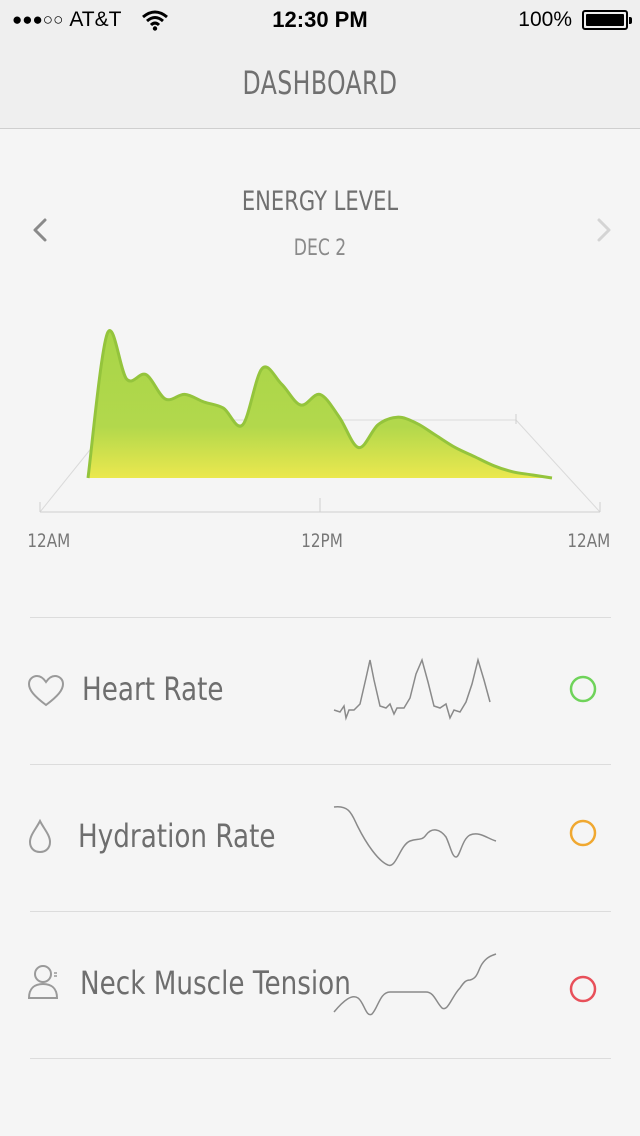 This screenshot has width=640, height=1136. I want to click on navigation-bar: DASHBOARD, so click(320, 84).